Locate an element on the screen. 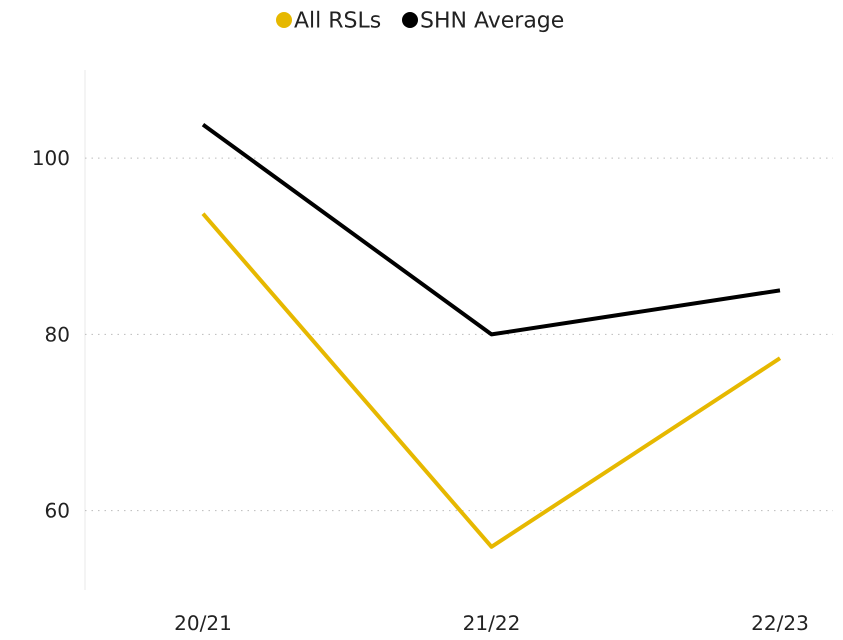 The image size is (843, 640). x-tick-label: 22/23 is located at coordinates (780, 623).